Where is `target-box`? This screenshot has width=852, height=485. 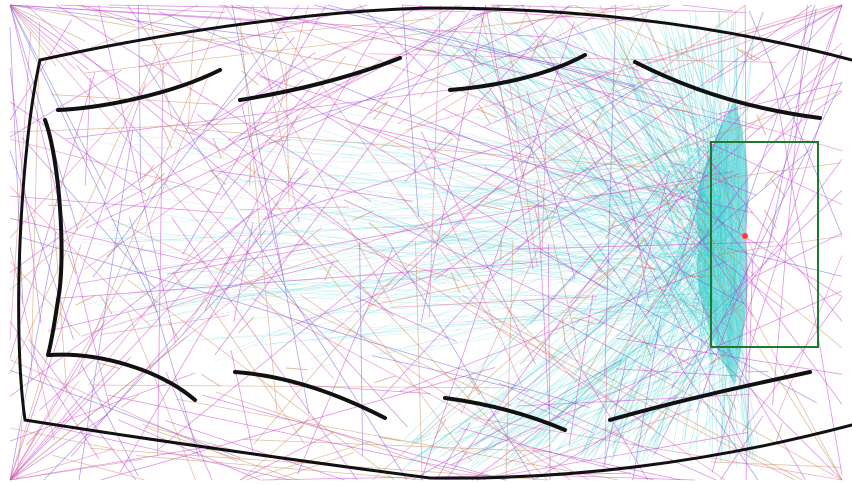
target-box is located at coordinates (764, 244).